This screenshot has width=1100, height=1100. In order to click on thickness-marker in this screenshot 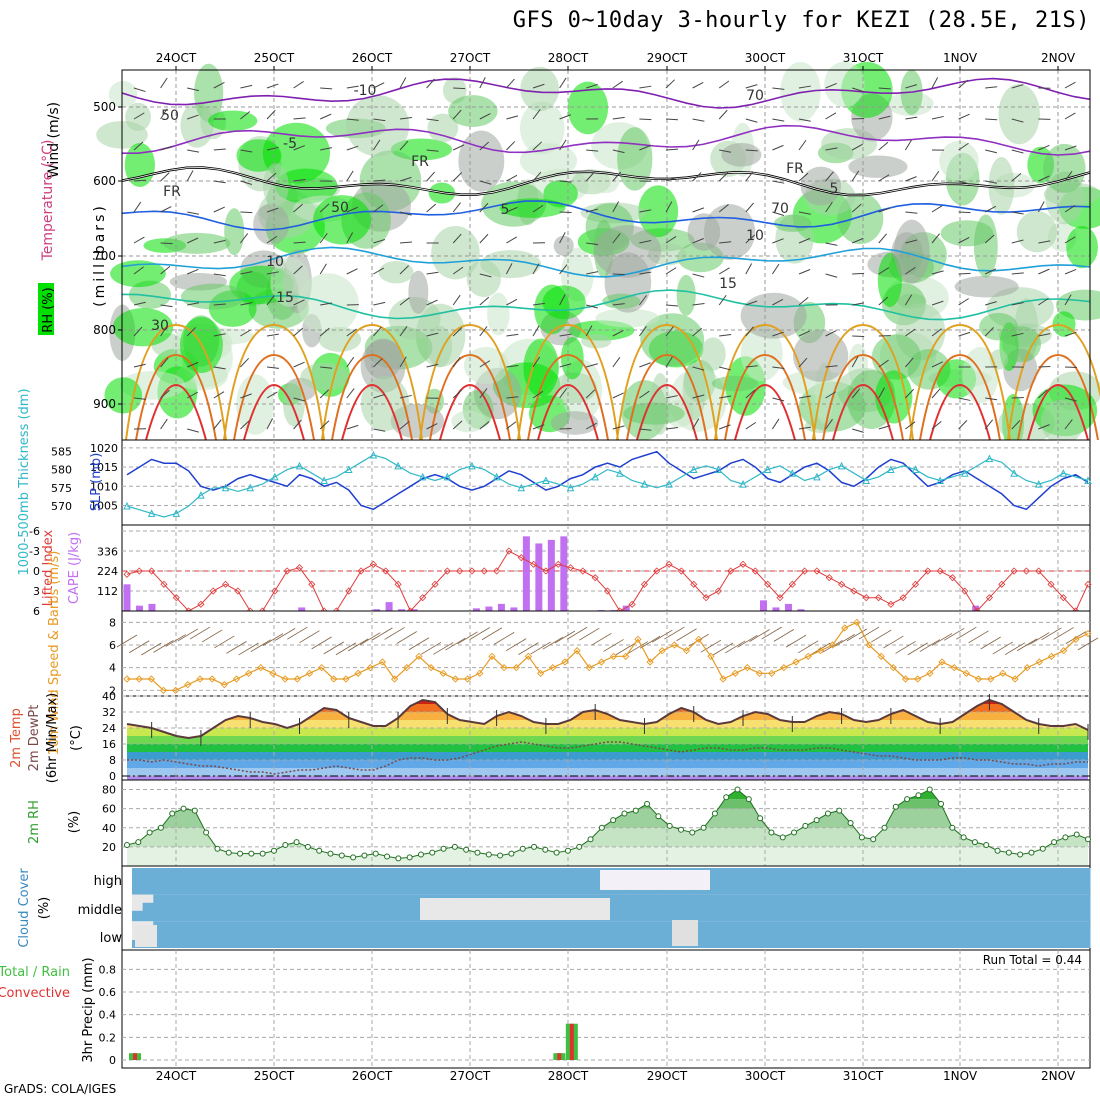, I will do `click(767, 469)`.